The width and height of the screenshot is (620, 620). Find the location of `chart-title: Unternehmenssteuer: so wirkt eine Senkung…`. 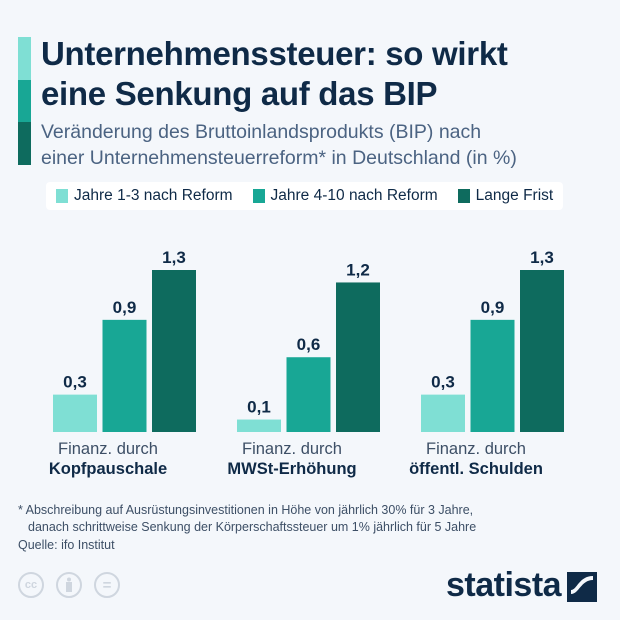

chart-title: Unternehmenssteuer: so wirkt eine Senkung… is located at coordinates (274, 74).